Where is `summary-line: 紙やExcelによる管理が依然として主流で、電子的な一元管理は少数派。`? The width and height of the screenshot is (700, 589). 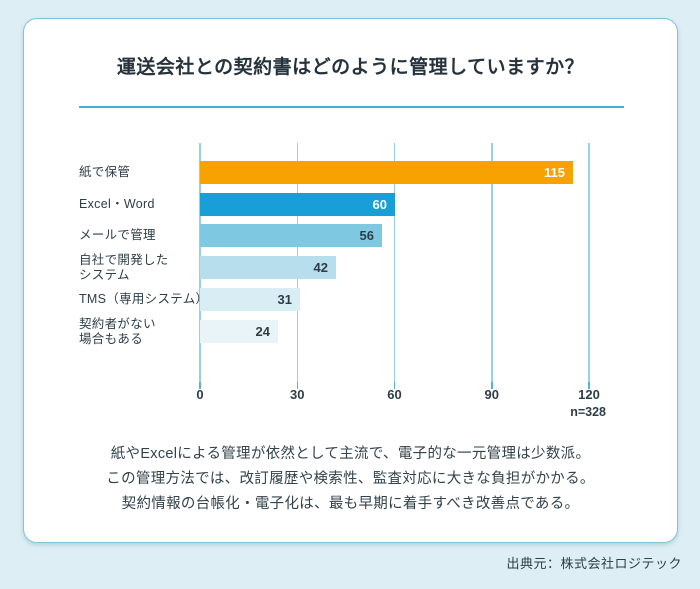
summary-line: 紙やExcelによる管理が依然として主流で、電子的な一元管理は少数派。 is located at coordinates (350, 454).